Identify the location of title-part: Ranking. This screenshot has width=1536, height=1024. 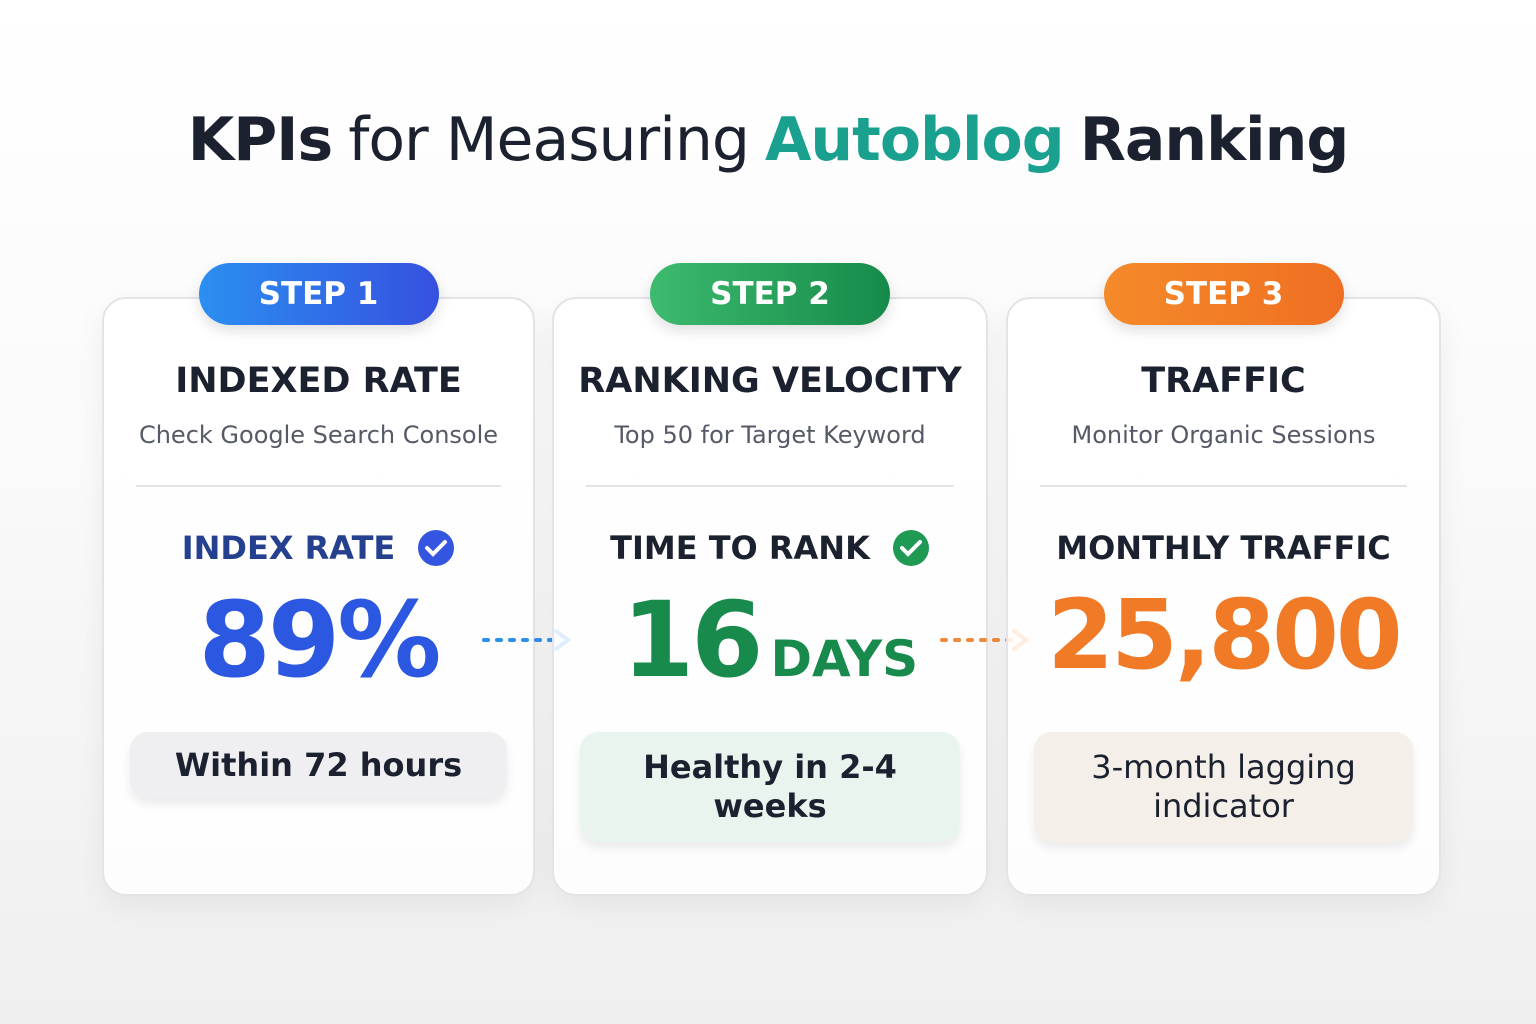
(1214, 140).